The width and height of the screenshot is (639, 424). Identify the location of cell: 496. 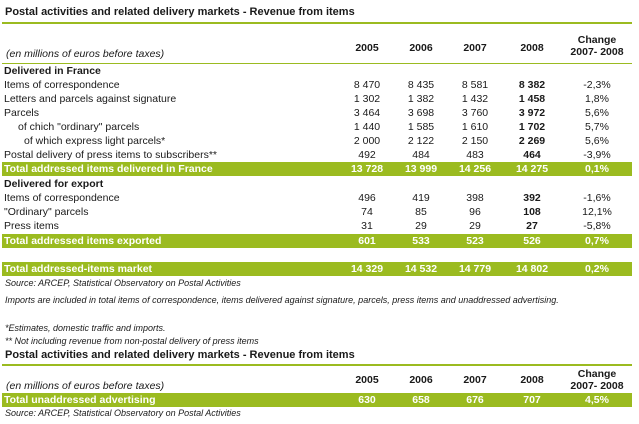
(367, 198).